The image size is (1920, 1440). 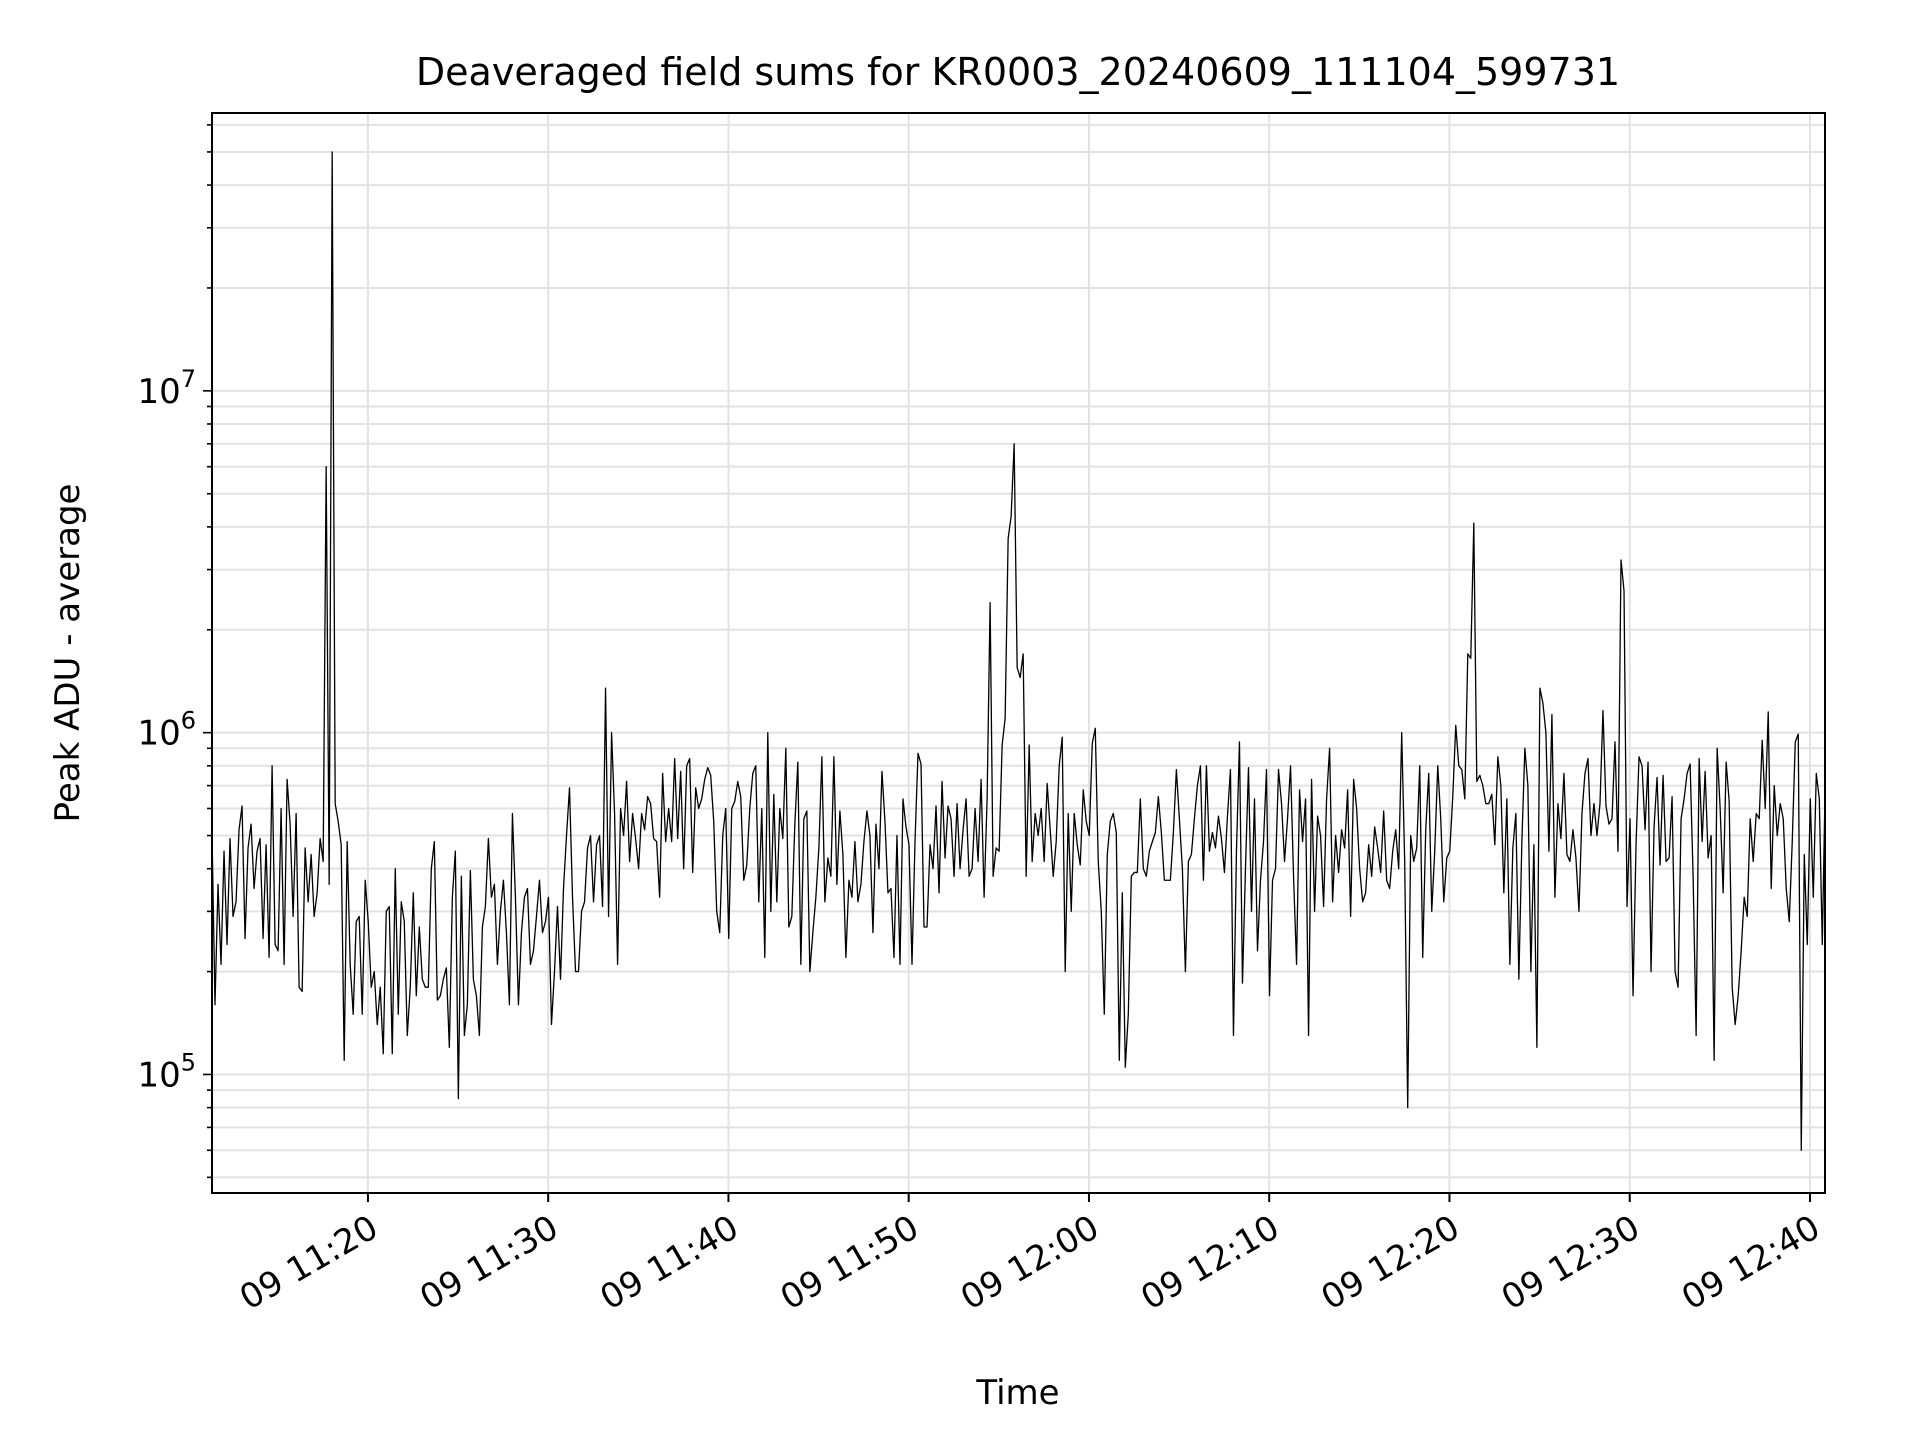 I want to click on x-tick-label: 09 12:30, so click(x=1571, y=1263).